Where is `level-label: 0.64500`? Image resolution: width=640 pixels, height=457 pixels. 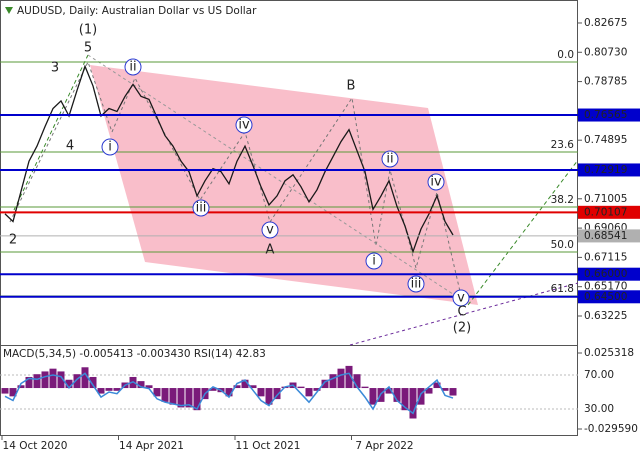 level-label: 0.64500 is located at coordinates (605, 297).